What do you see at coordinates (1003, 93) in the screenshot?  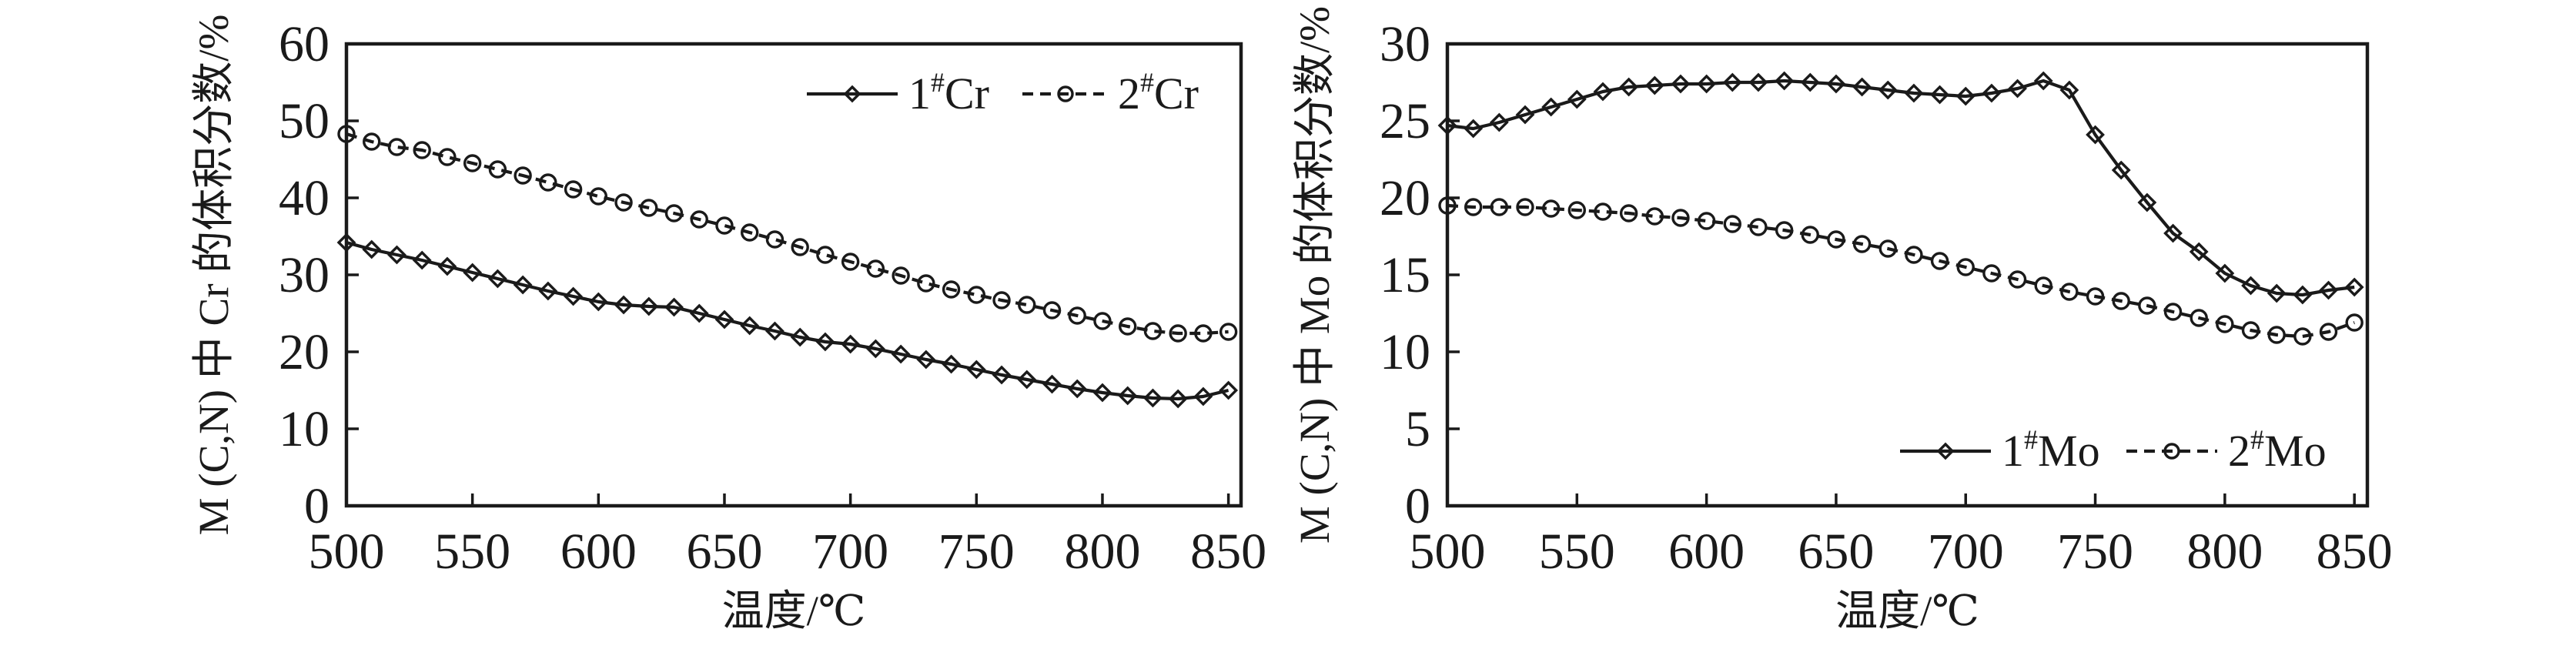 I see `cr-chart-legend: 1#Cr 2#Cr` at bounding box center [1003, 93].